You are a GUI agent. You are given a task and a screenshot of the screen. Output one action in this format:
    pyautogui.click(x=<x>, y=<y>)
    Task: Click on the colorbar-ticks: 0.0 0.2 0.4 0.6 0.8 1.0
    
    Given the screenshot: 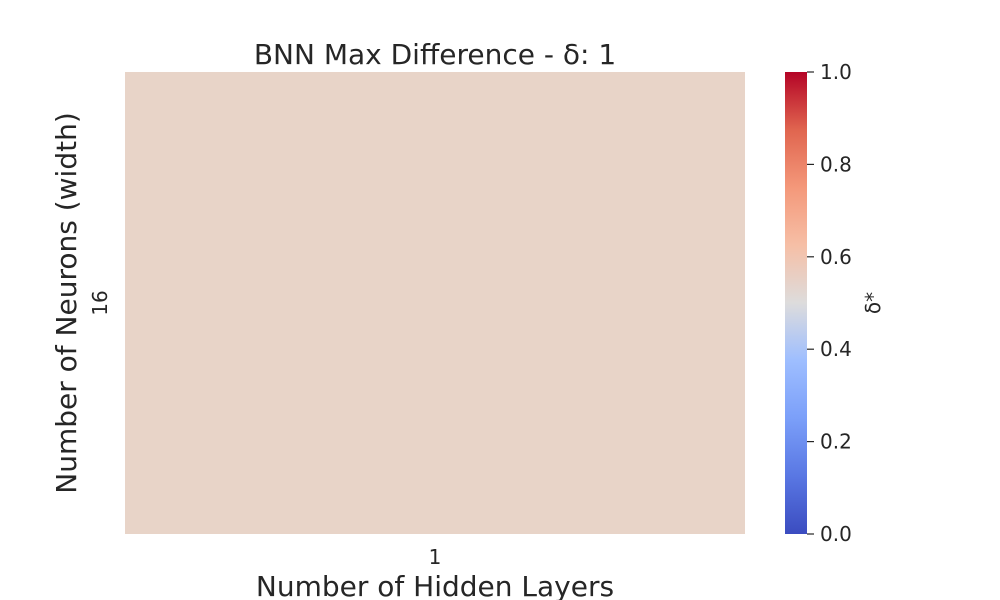 What is the action you would take?
    pyautogui.click(x=829, y=303)
    